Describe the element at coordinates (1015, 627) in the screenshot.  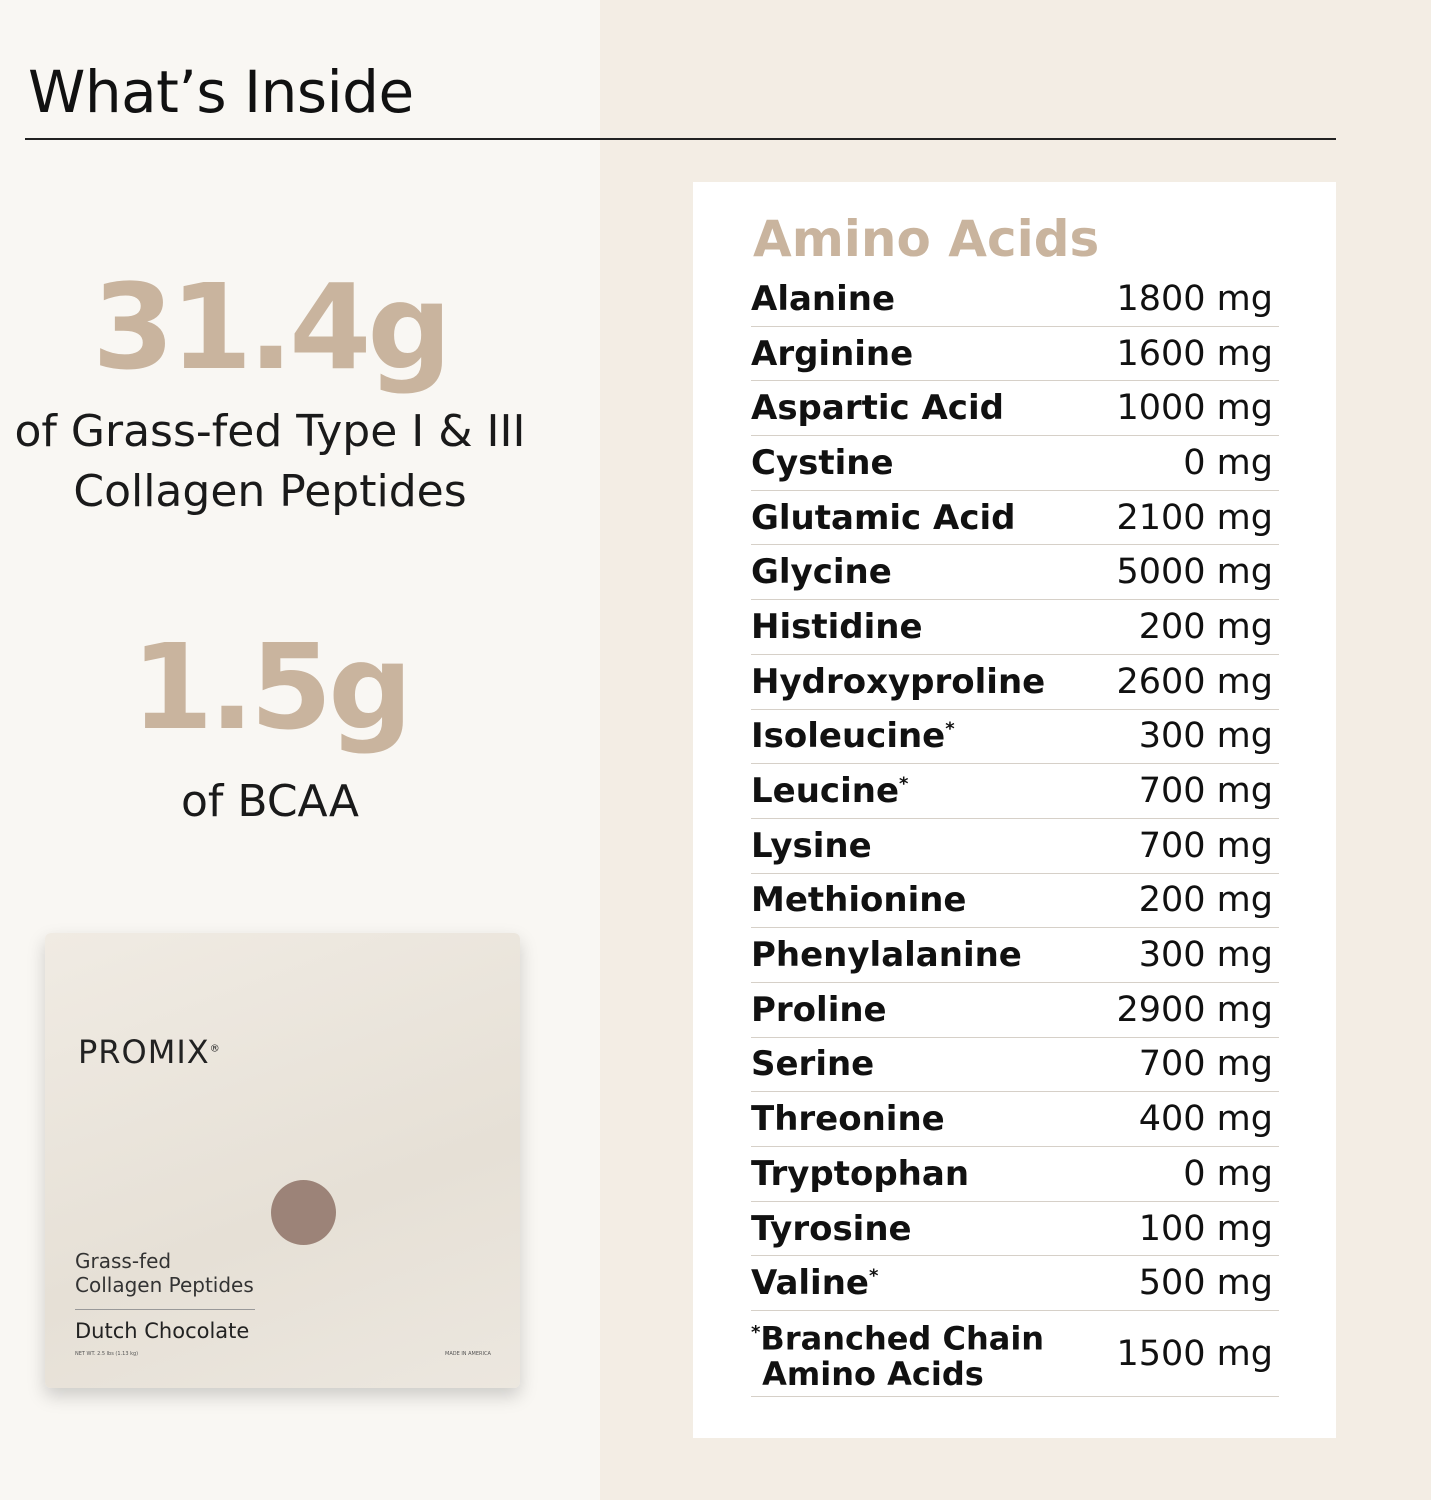
I see `table-row: Histidine 200 mg` at that location.